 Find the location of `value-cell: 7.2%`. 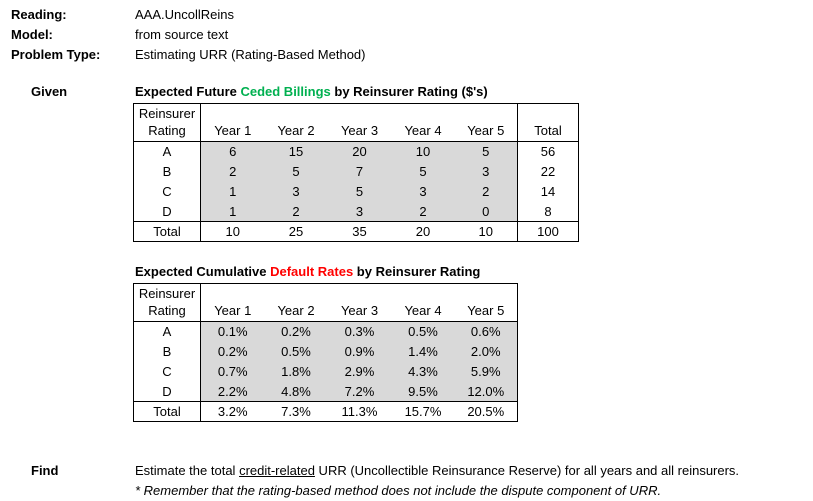

value-cell: 7.2% is located at coordinates (359, 391).